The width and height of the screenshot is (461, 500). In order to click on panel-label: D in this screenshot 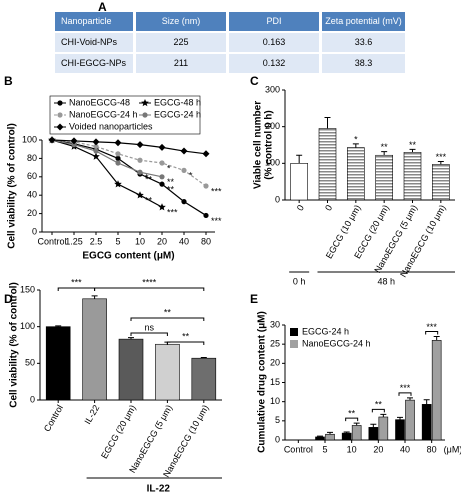, I will do `click(8, 299)`.